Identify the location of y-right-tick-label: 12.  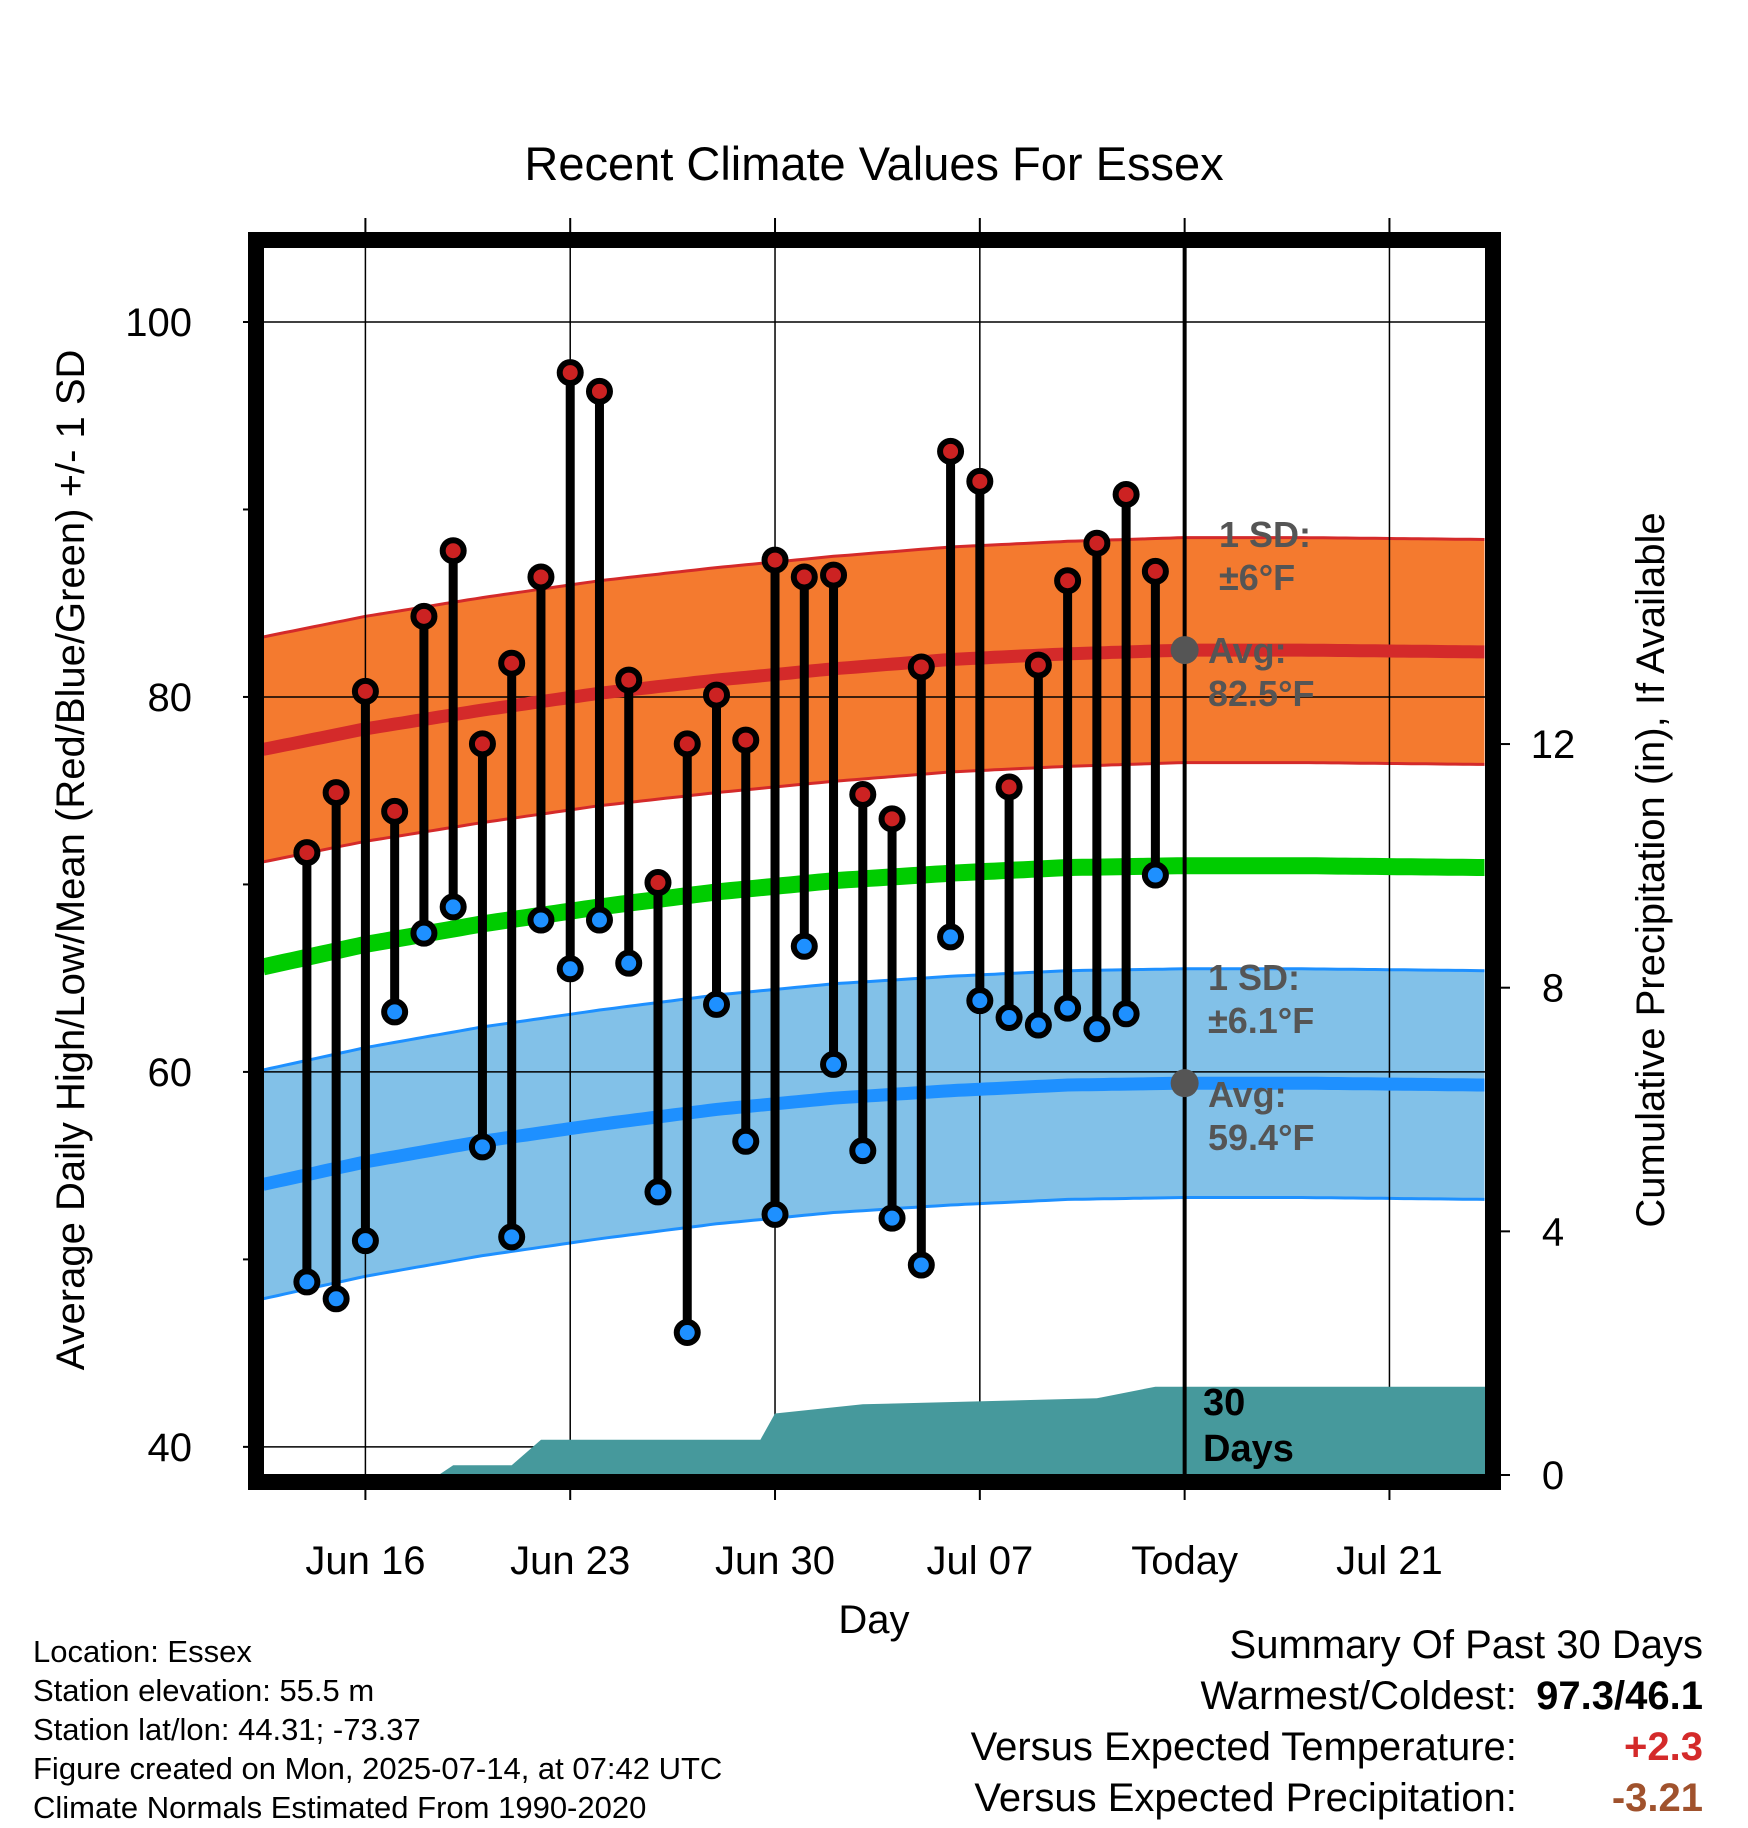
(1553, 745).